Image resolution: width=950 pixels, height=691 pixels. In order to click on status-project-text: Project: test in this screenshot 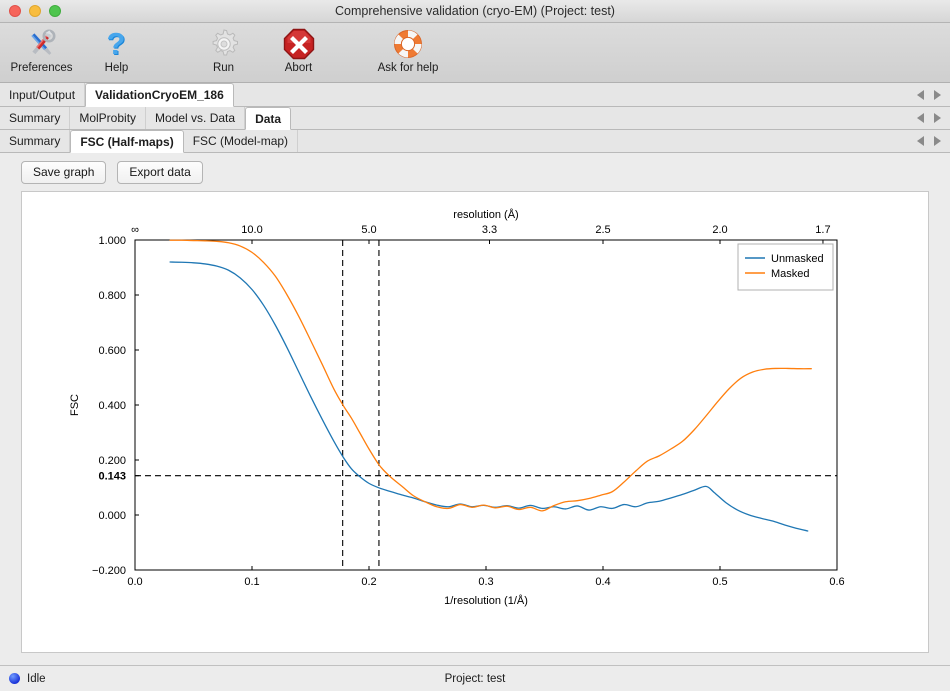, I will do `click(475, 678)`.